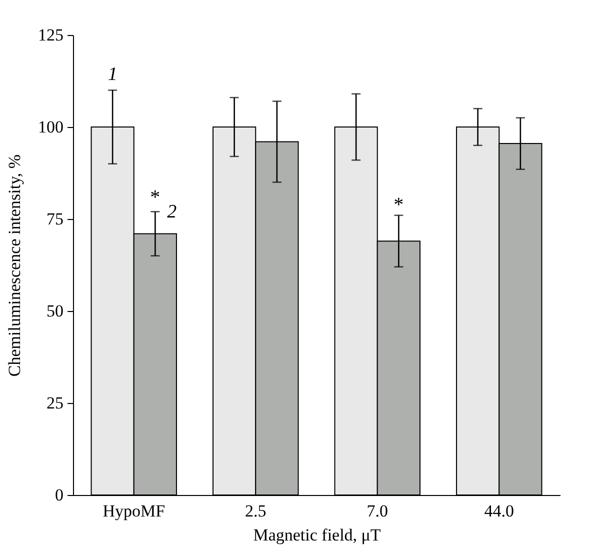 This screenshot has height=554, width=603. What do you see at coordinates (134, 511) in the screenshot?
I see `x-tick-label: HypoMF` at bounding box center [134, 511].